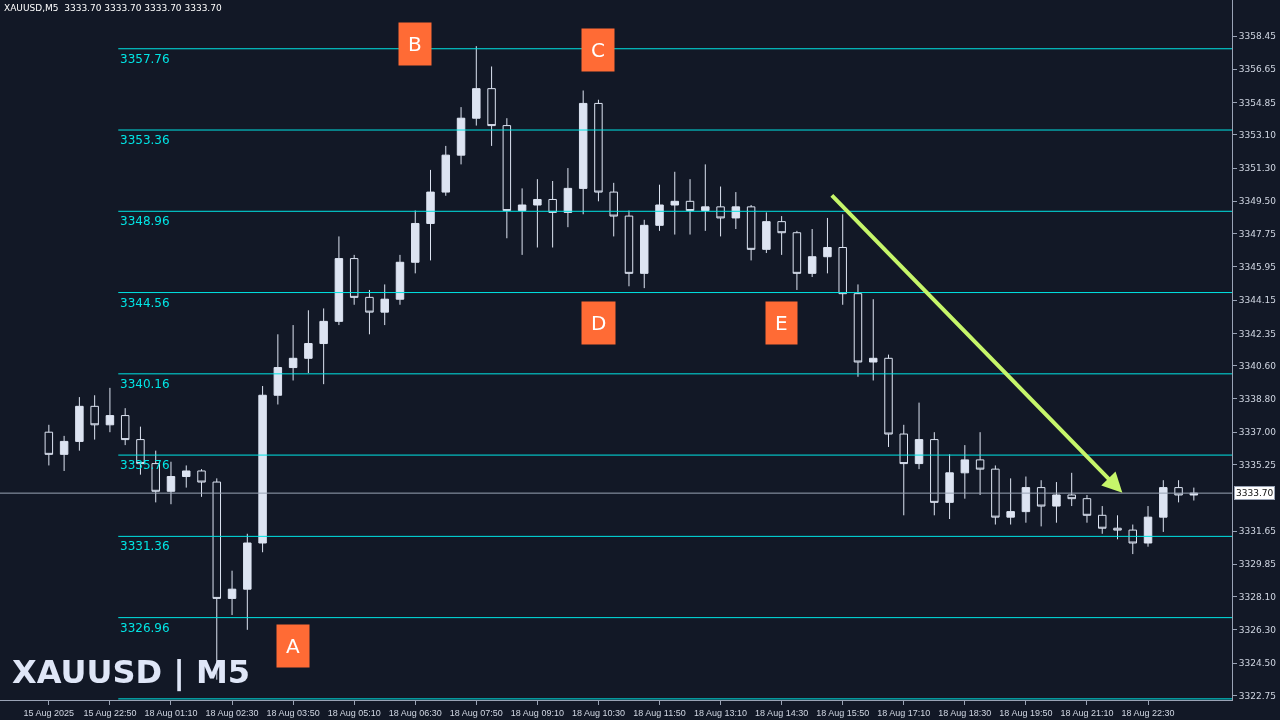  I want to click on x-tick-label: 18 Aug 07:50, so click(476, 712).